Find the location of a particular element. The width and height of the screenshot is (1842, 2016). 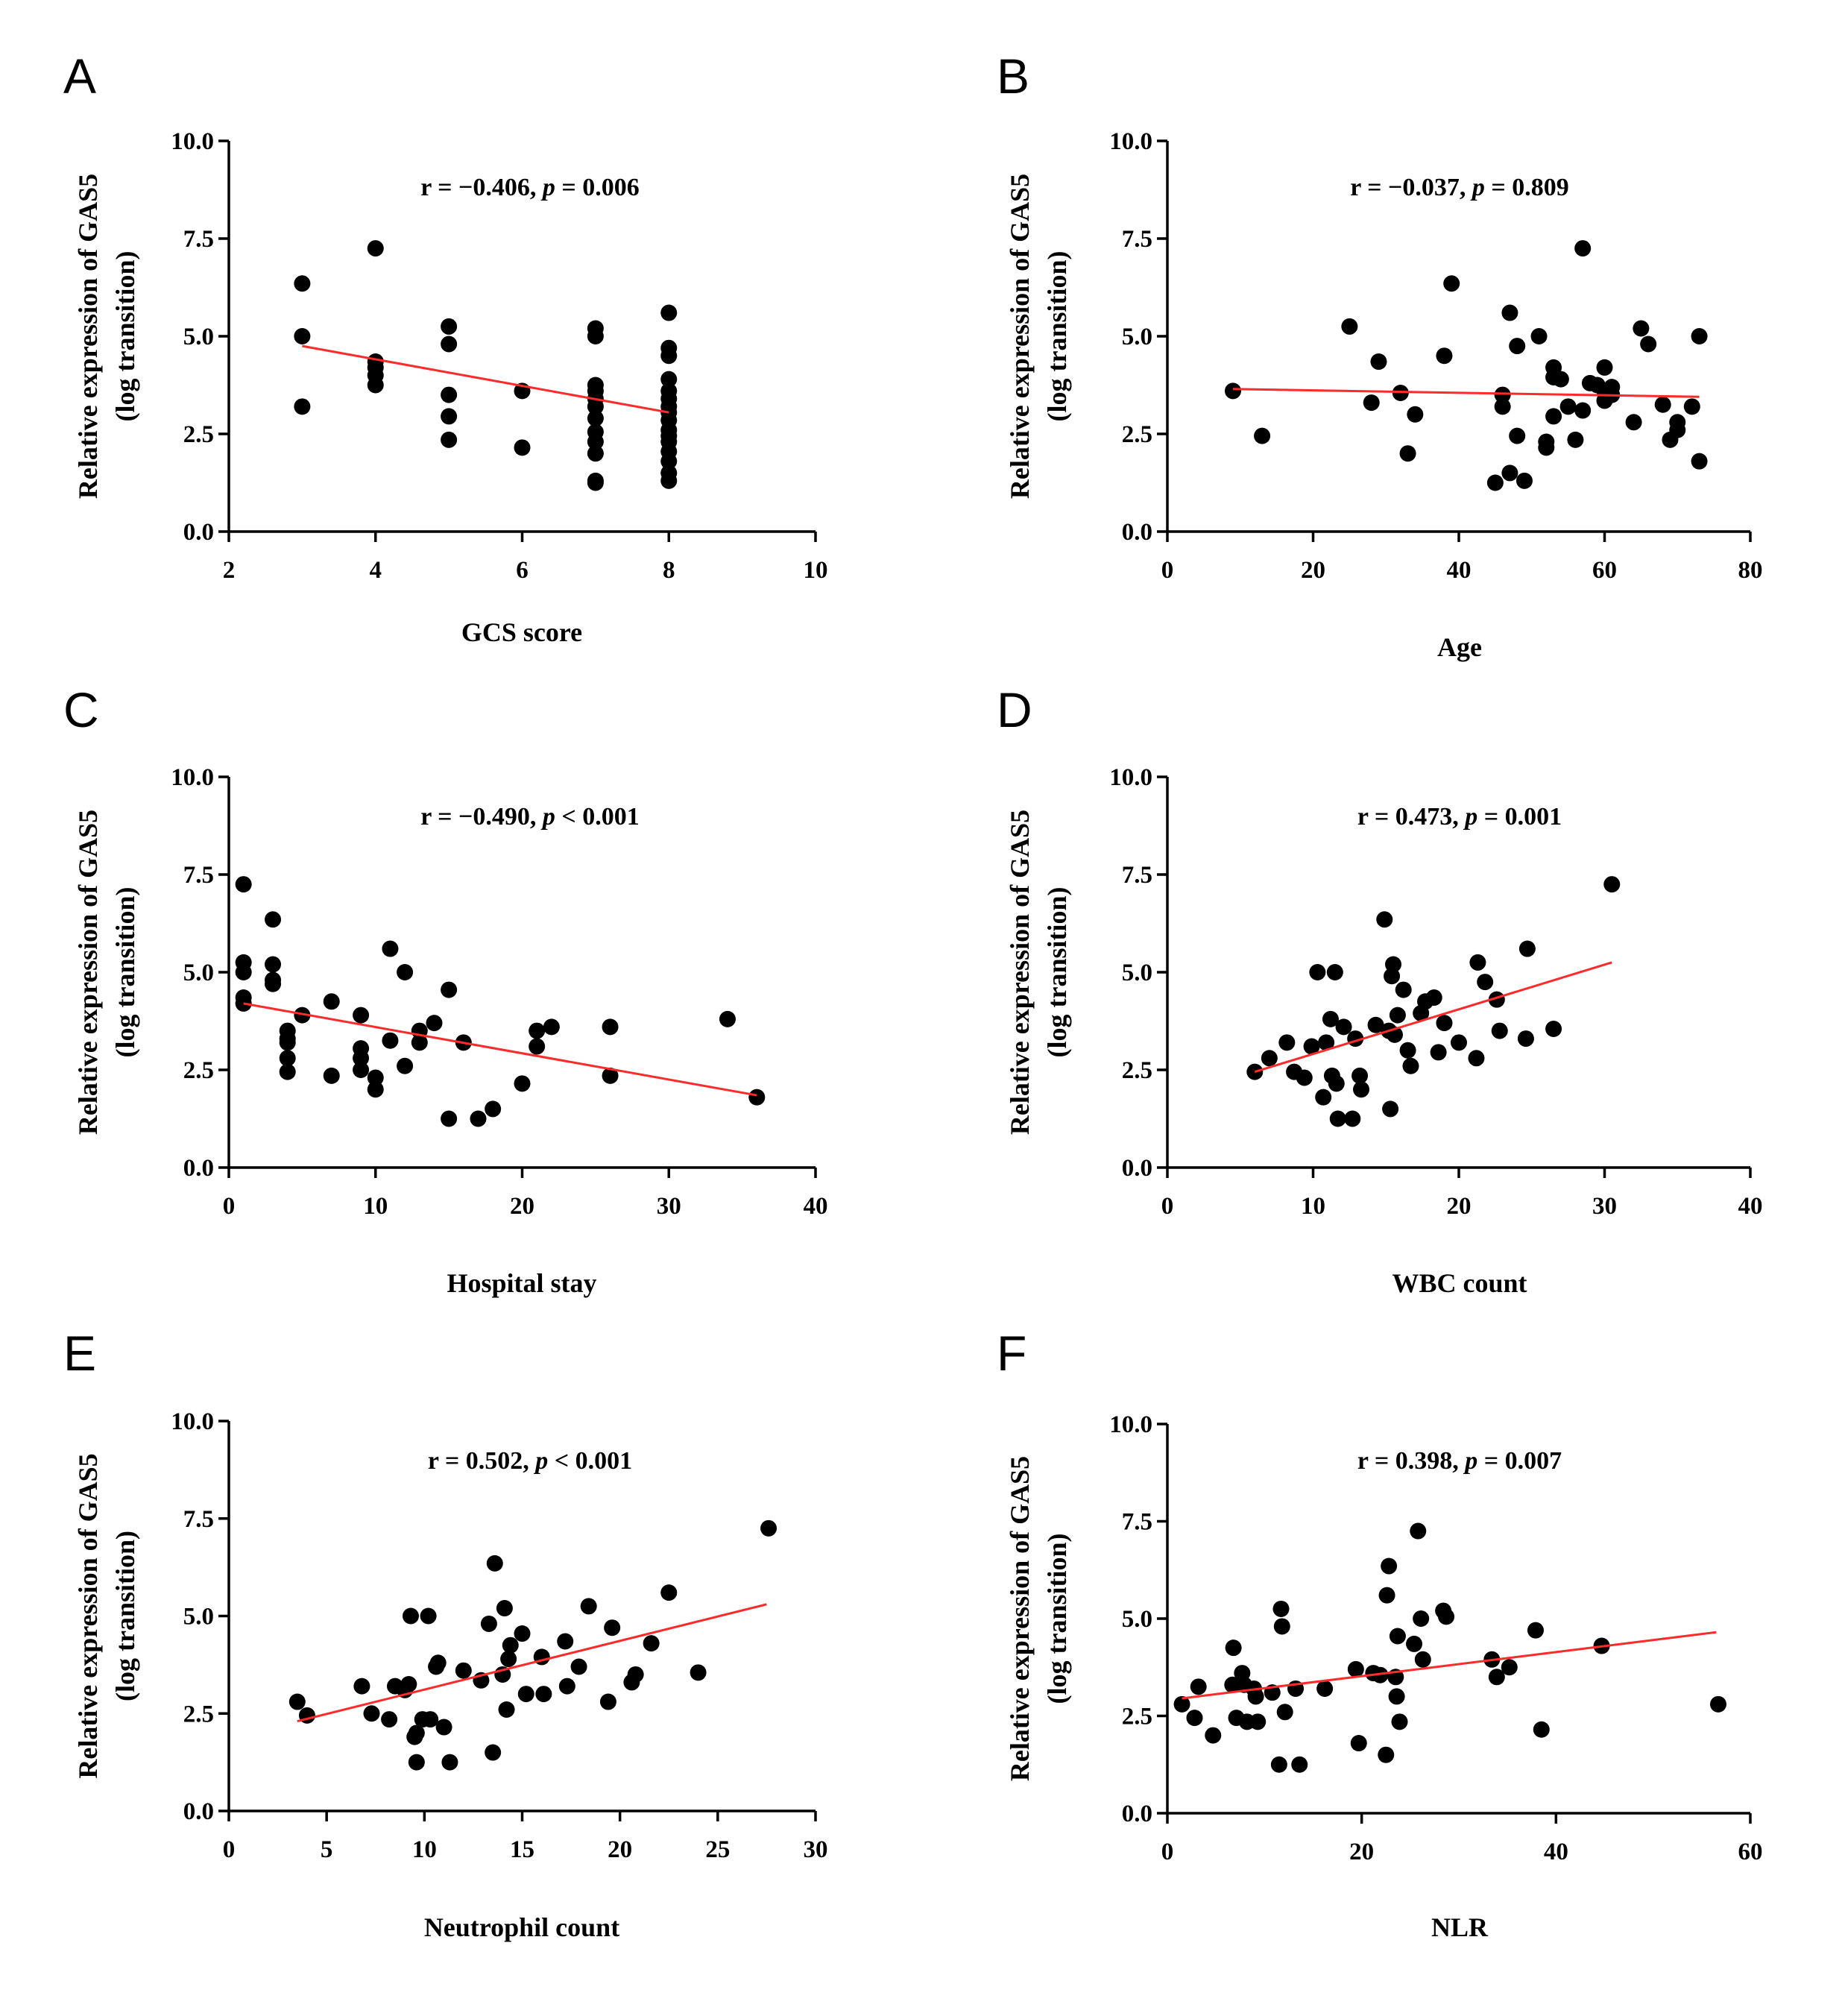

correlation-annotation: r = 0.473, p = 0.001 is located at coordinates (1459, 817).